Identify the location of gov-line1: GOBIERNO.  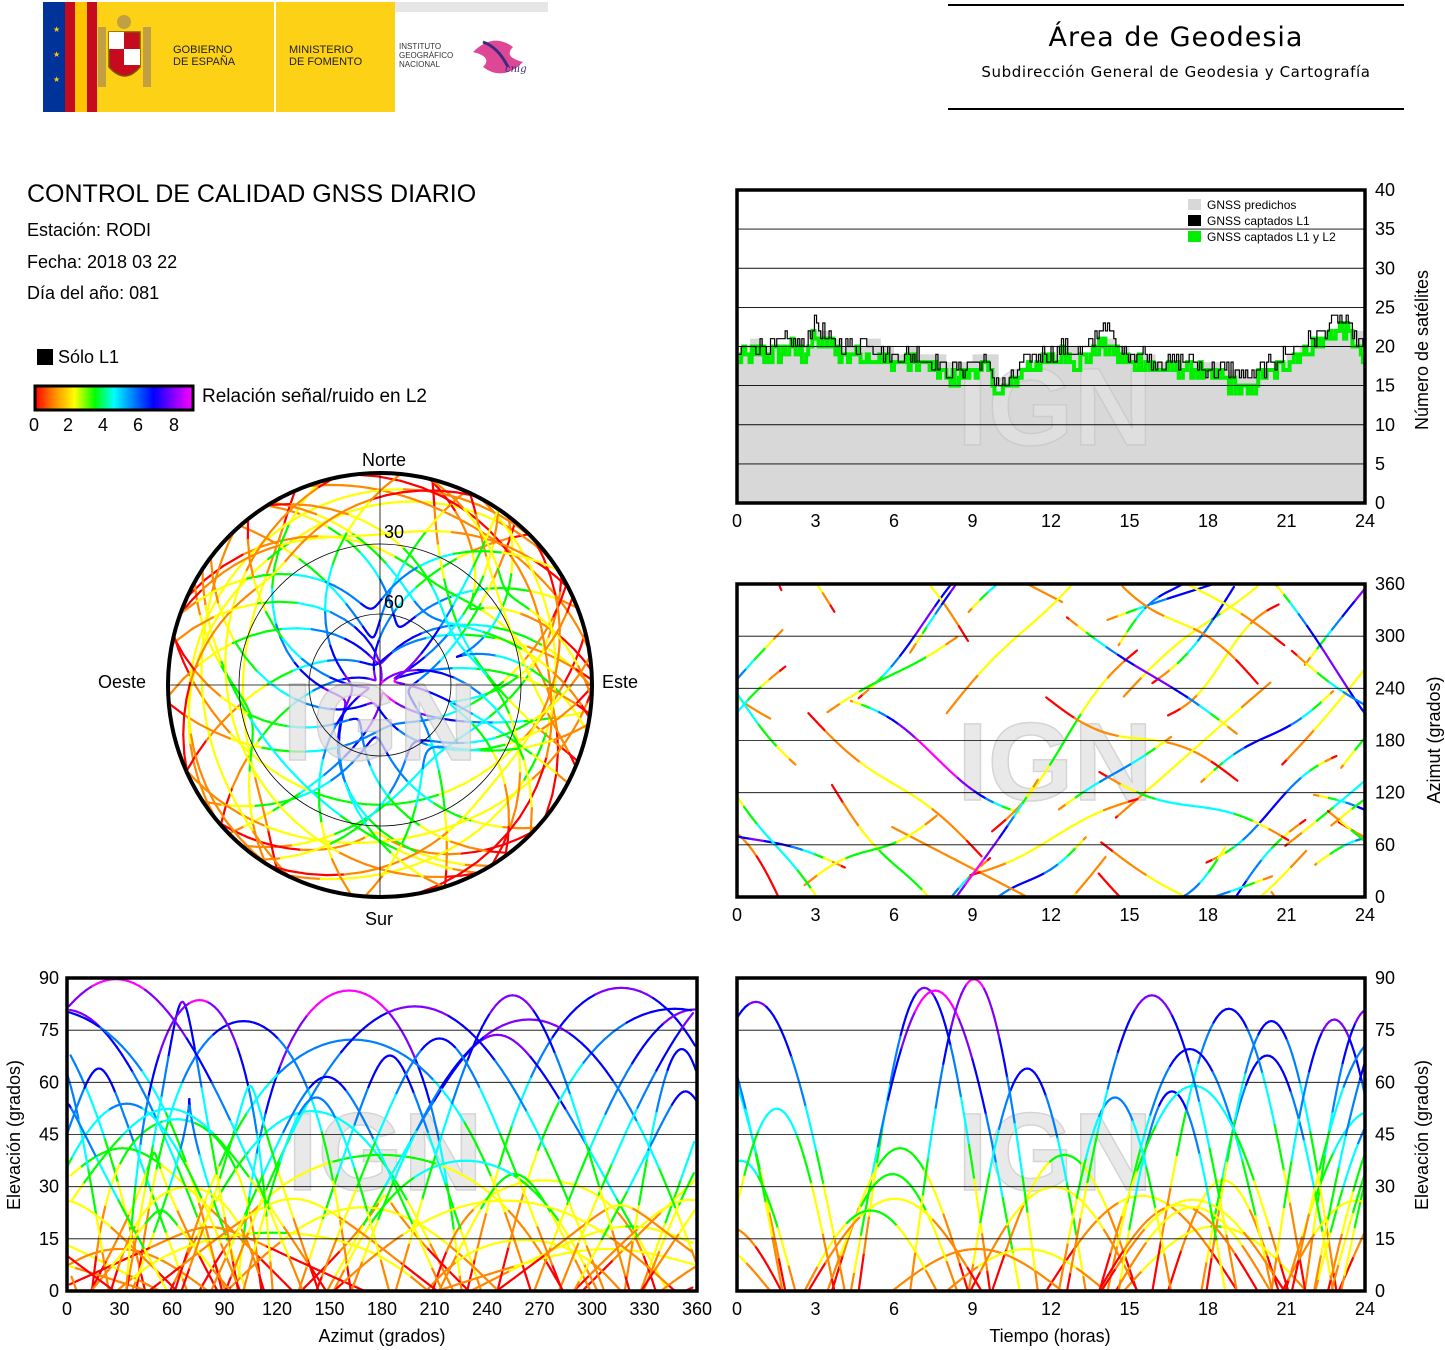
(203, 50).